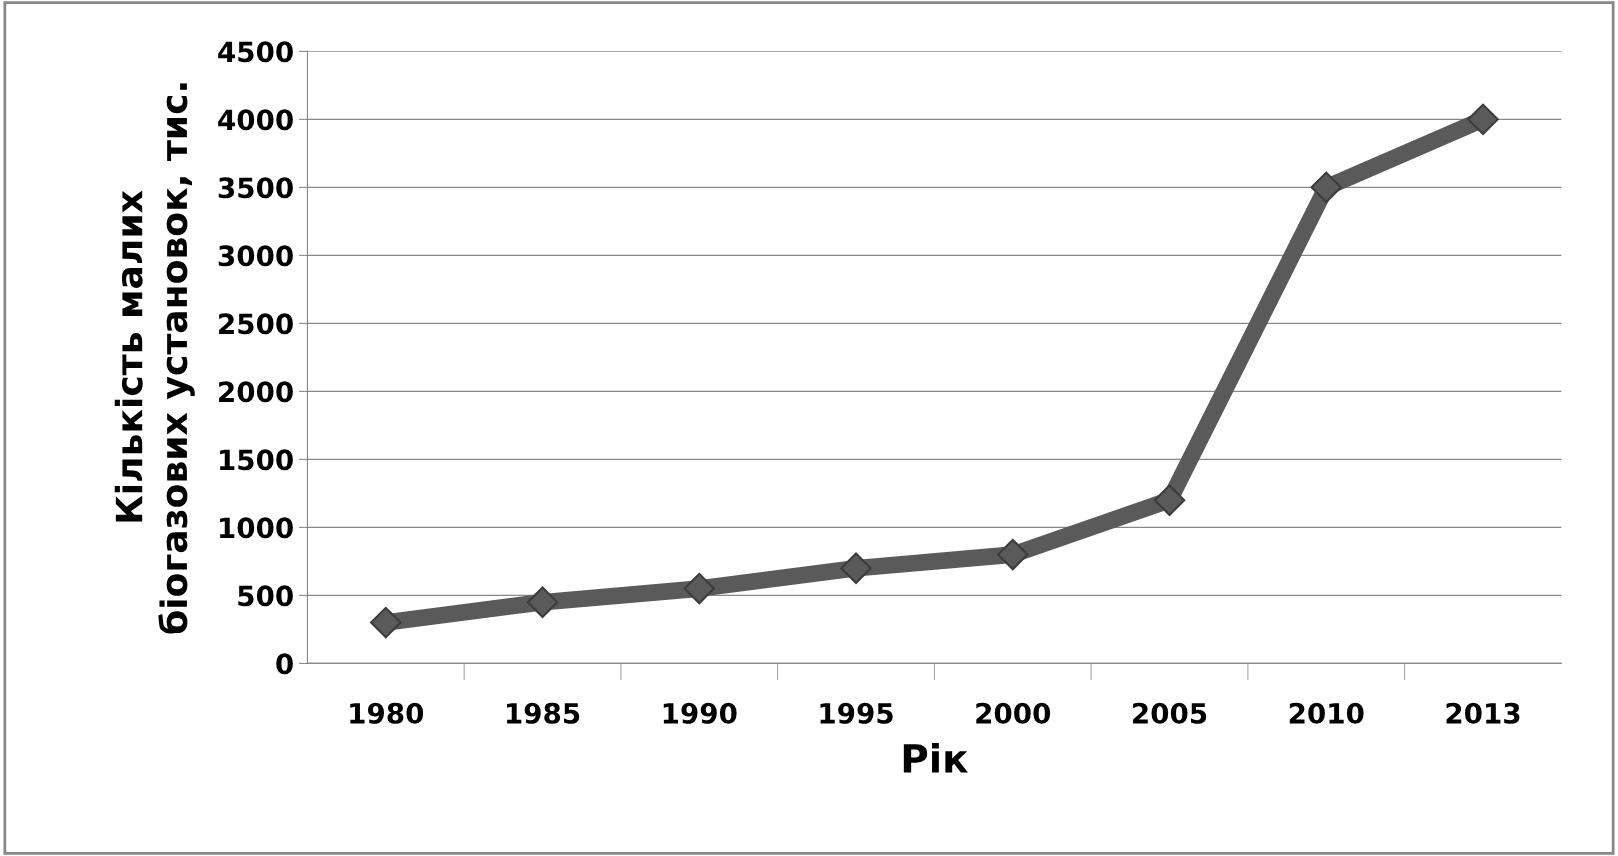 This screenshot has height=856, width=1618. What do you see at coordinates (856, 713) in the screenshot?
I see `x-tick-label: 1995` at bounding box center [856, 713].